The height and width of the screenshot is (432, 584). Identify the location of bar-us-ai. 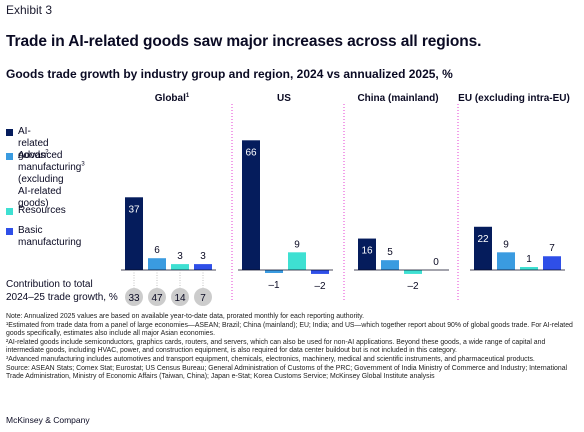
(251, 205).